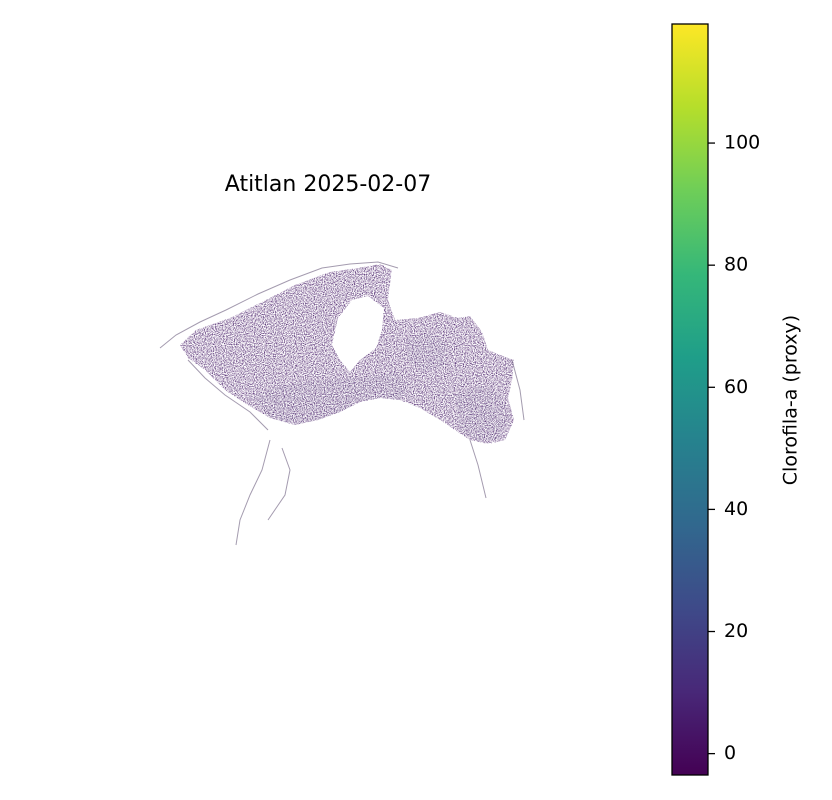 The width and height of the screenshot is (832, 800). I want to click on colorbar-tick-label: 40, so click(736, 509).